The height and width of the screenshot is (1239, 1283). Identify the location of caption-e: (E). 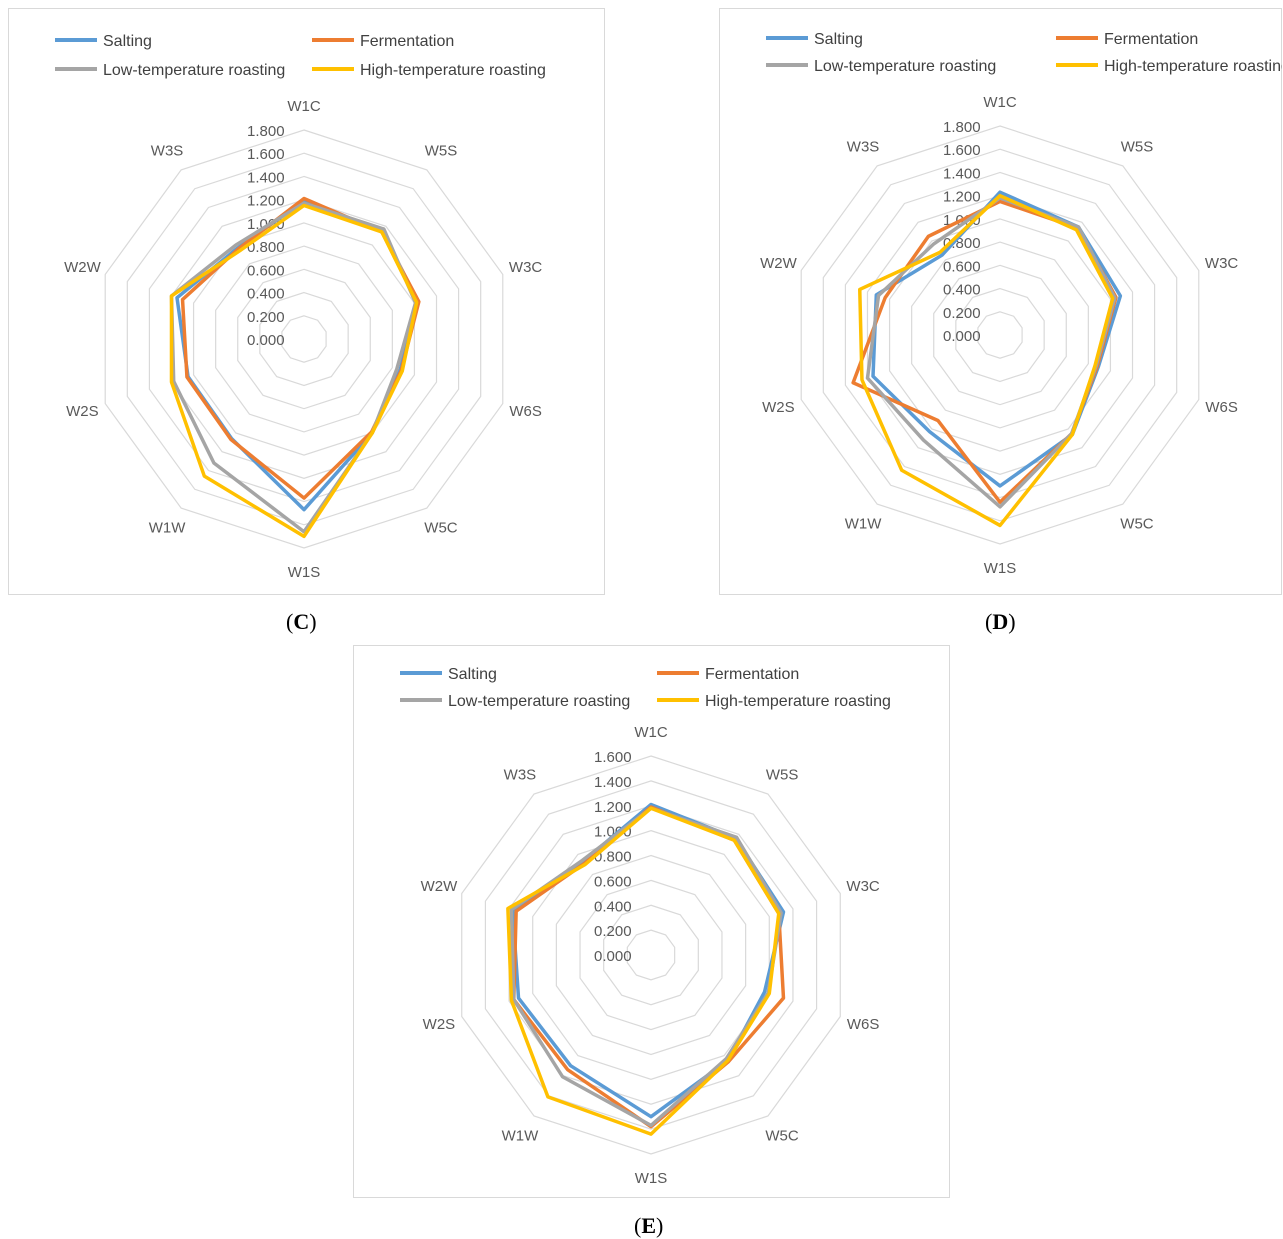
(649, 1225).